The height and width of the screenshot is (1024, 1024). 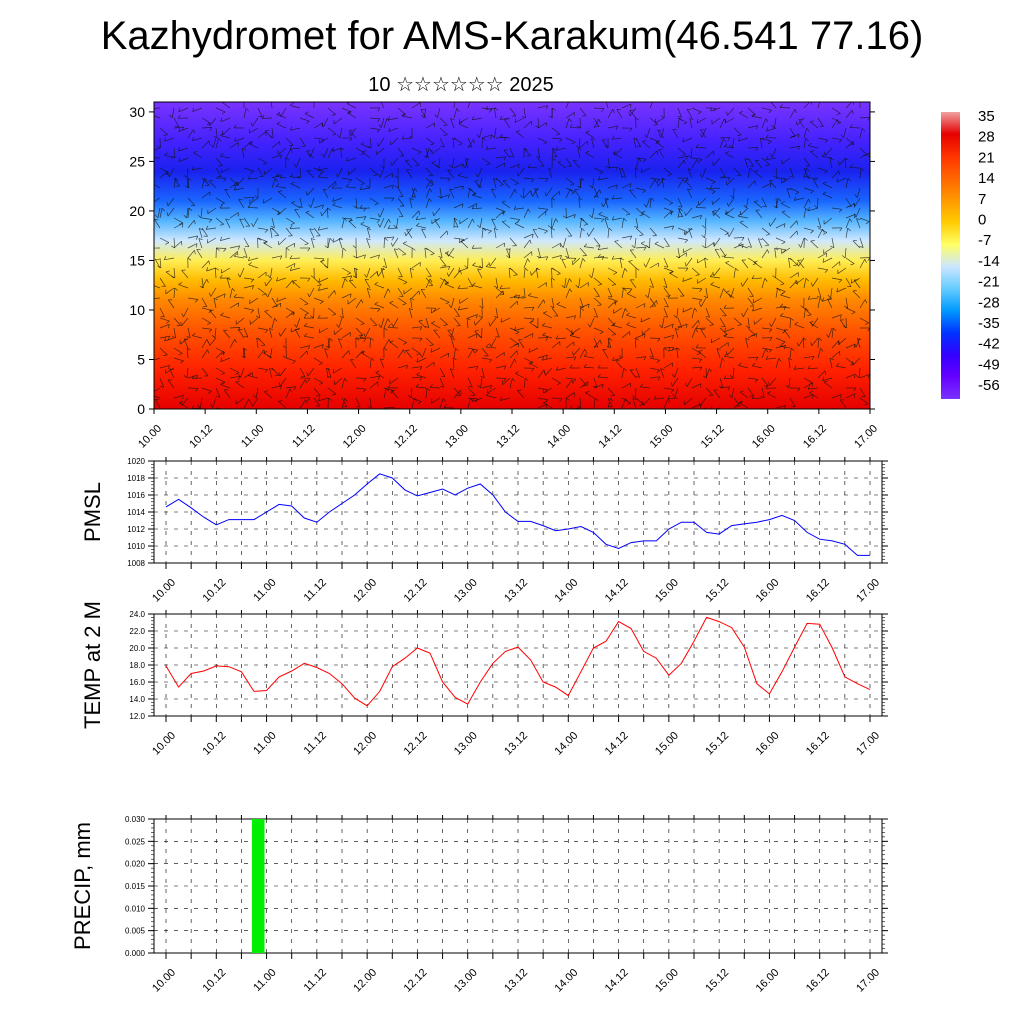 I want to click on temp-x-tick-label: 12.12, so click(x=416, y=744).